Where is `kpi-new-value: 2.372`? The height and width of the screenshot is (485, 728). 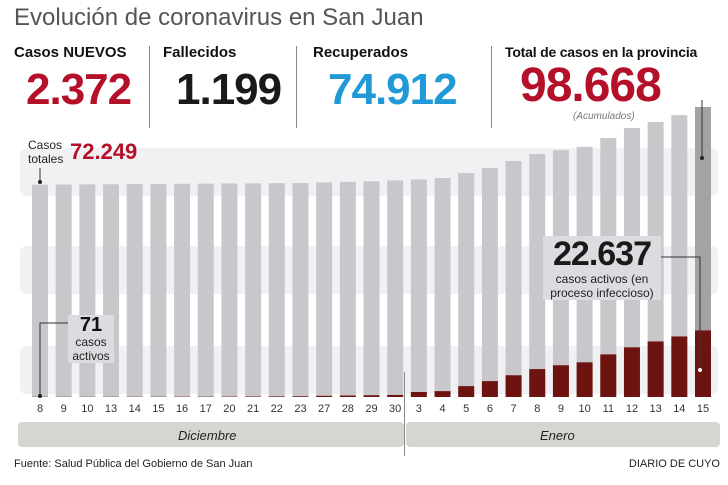 kpi-new-value: 2.372 is located at coordinates (79, 89).